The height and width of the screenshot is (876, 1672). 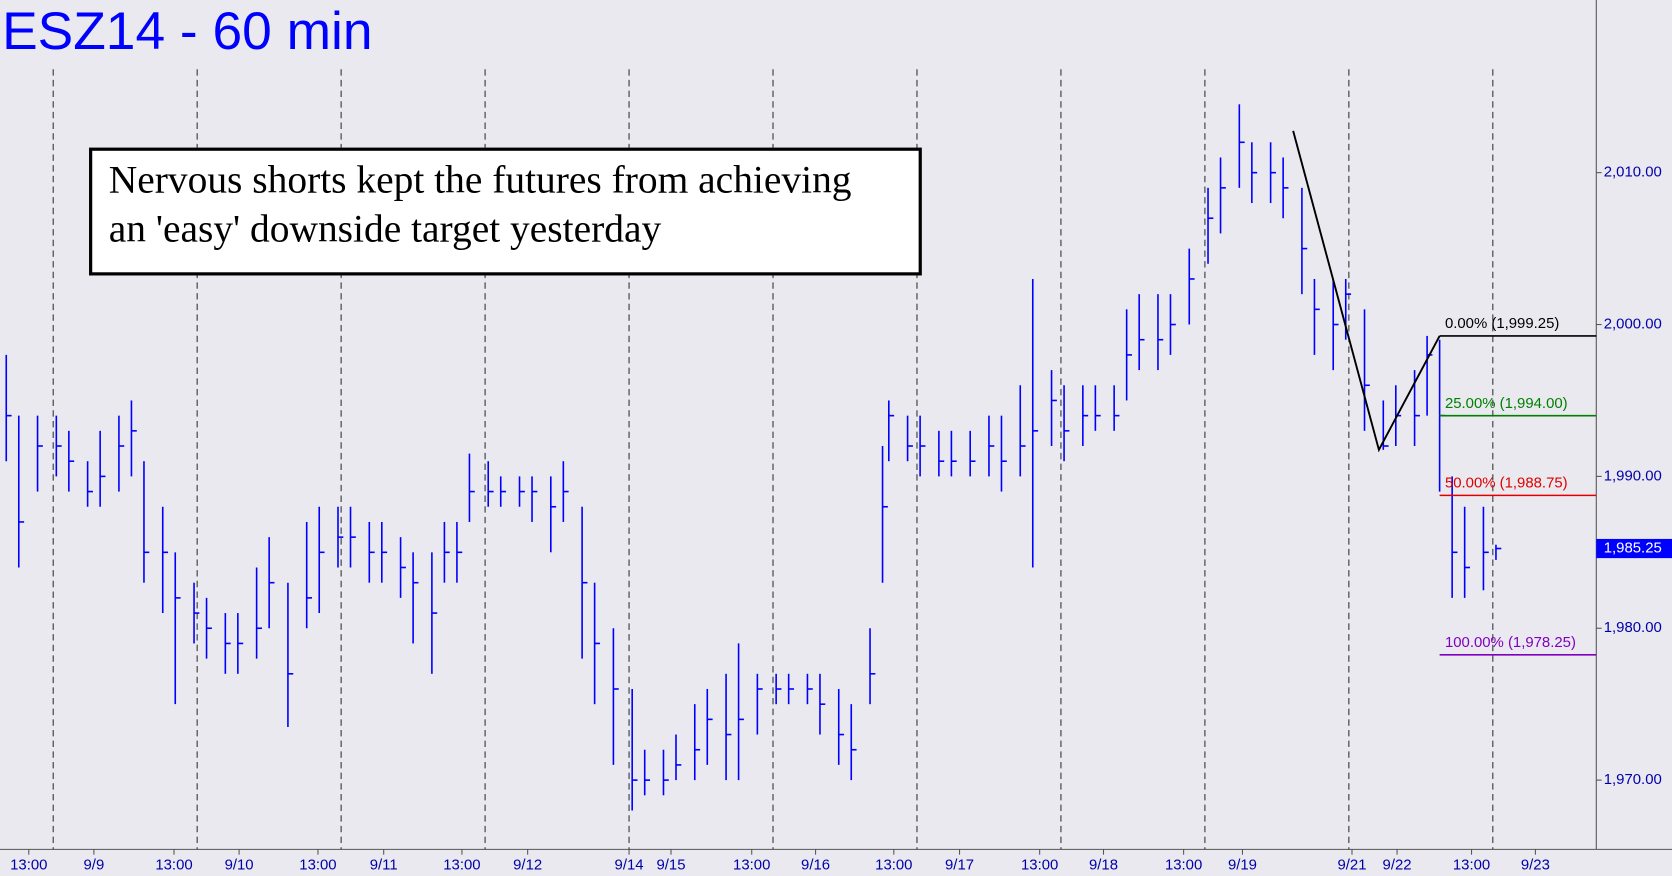 What do you see at coordinates (629, 864) in the screenshot?
I see `x-tick-label: 9/14` at bounding box center [629, 864].